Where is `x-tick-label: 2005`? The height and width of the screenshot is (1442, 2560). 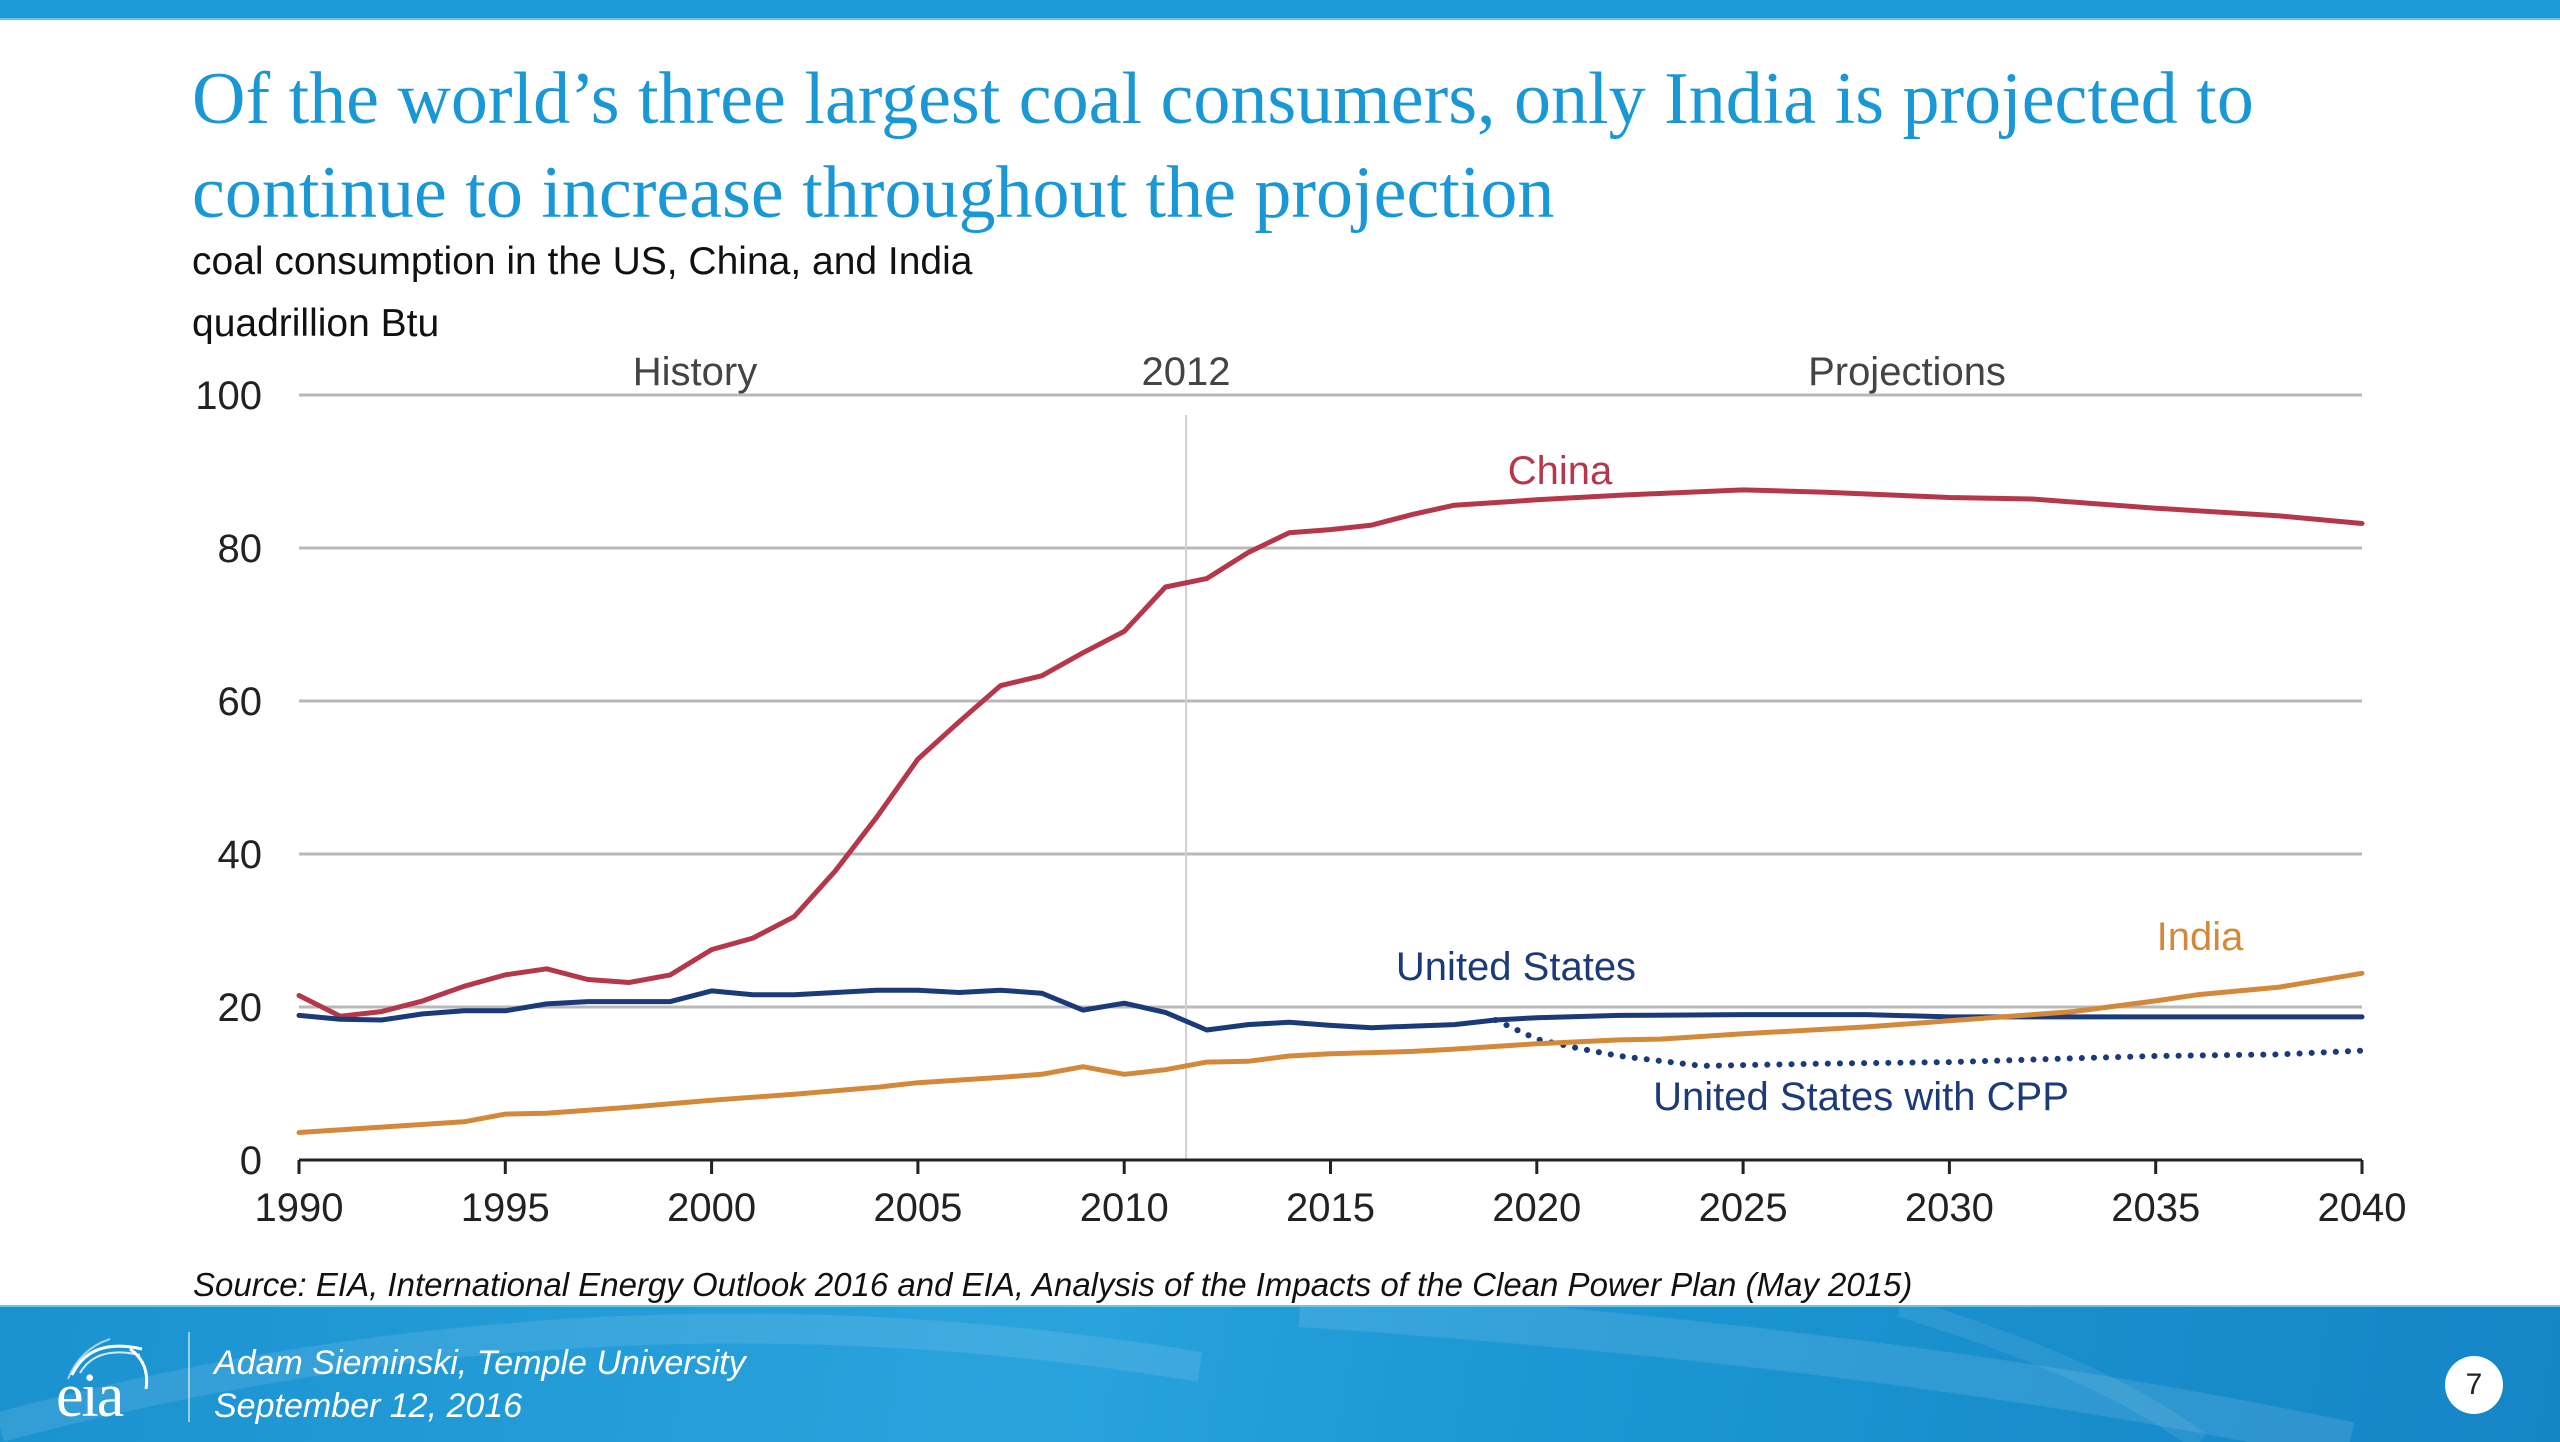
x-tick-label: 2005 is located at coordinates (917, 1208).